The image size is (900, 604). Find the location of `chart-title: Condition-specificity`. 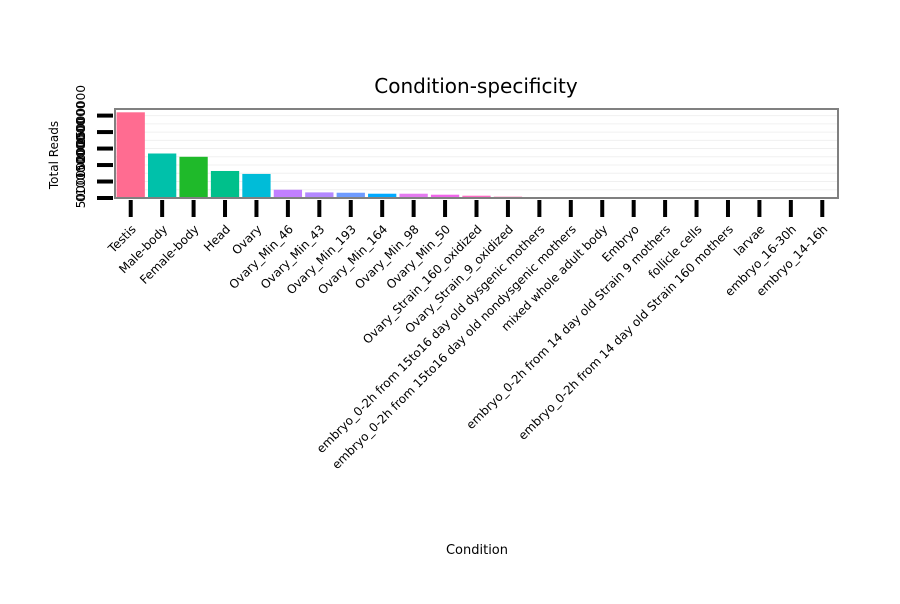

chart-title: Condition-specificity is located at coordinates (476, 86).